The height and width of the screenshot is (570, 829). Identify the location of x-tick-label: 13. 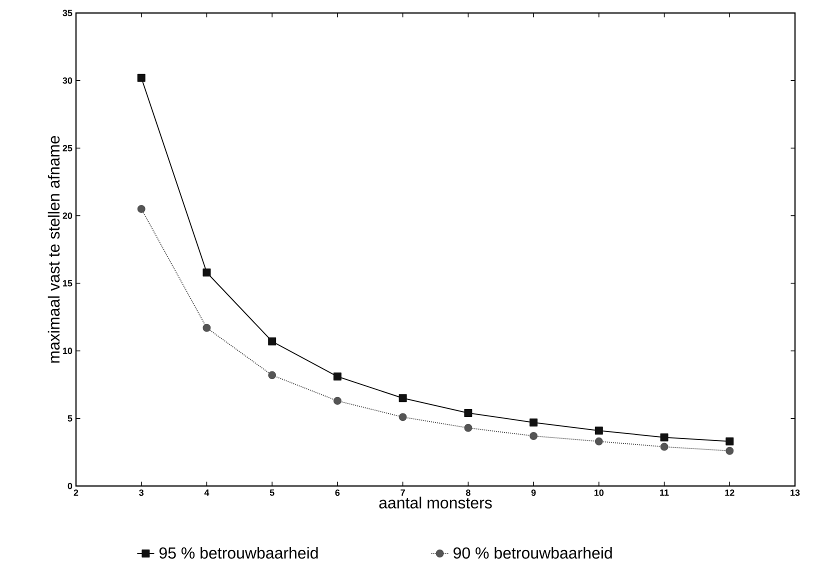
(795, 493).